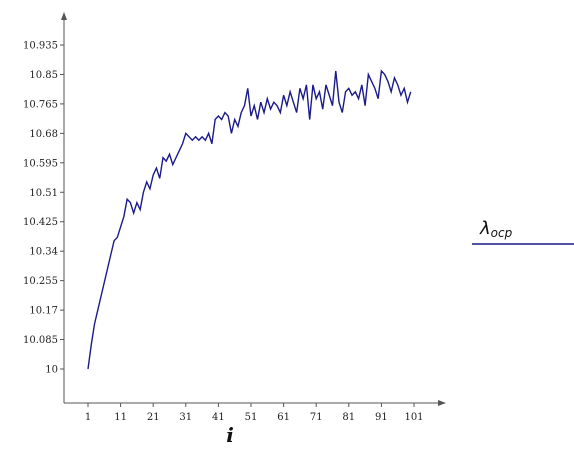 This screenshot has width=574, height=453. I want to click on x-tick-label: 71, so click(316, 417).